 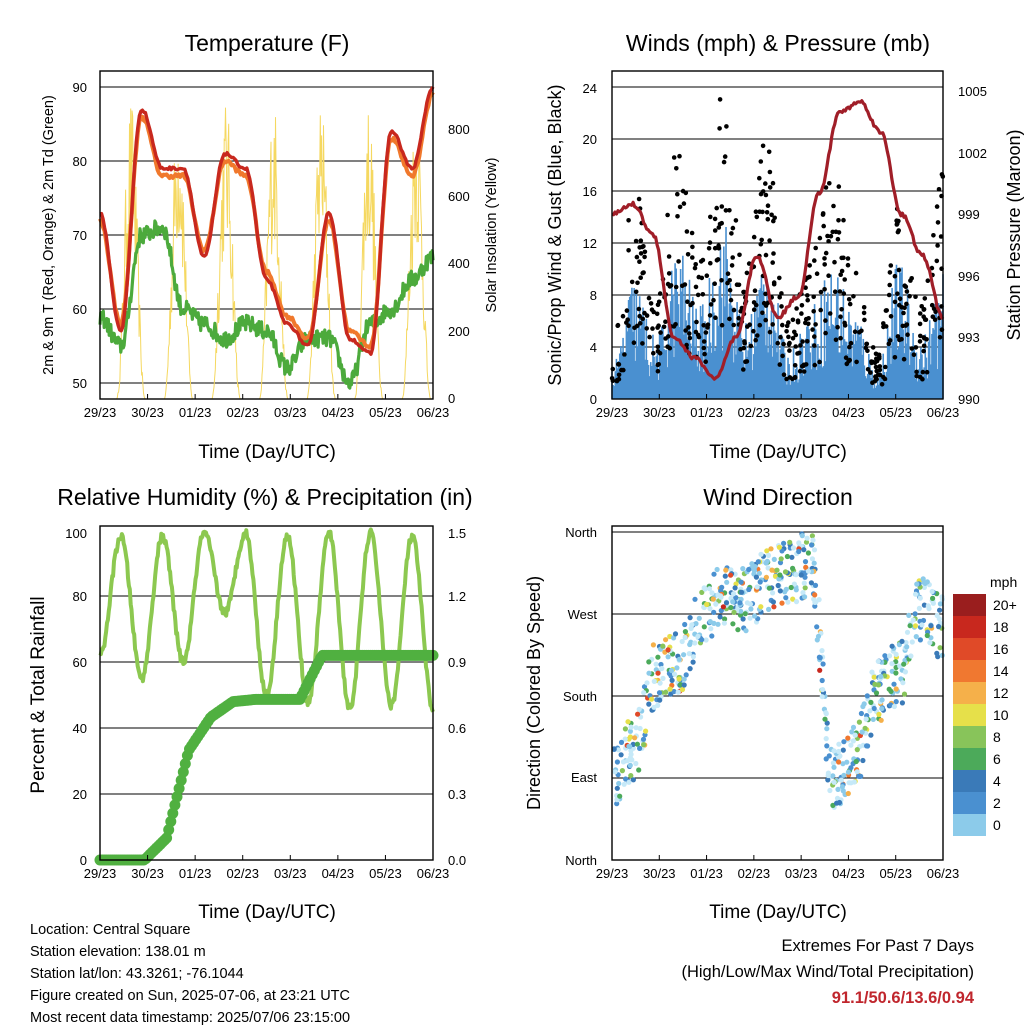 I want to click on winds-y-right-ticks: 990 993 996 999 1002 1005, so click(x=972, y=245).